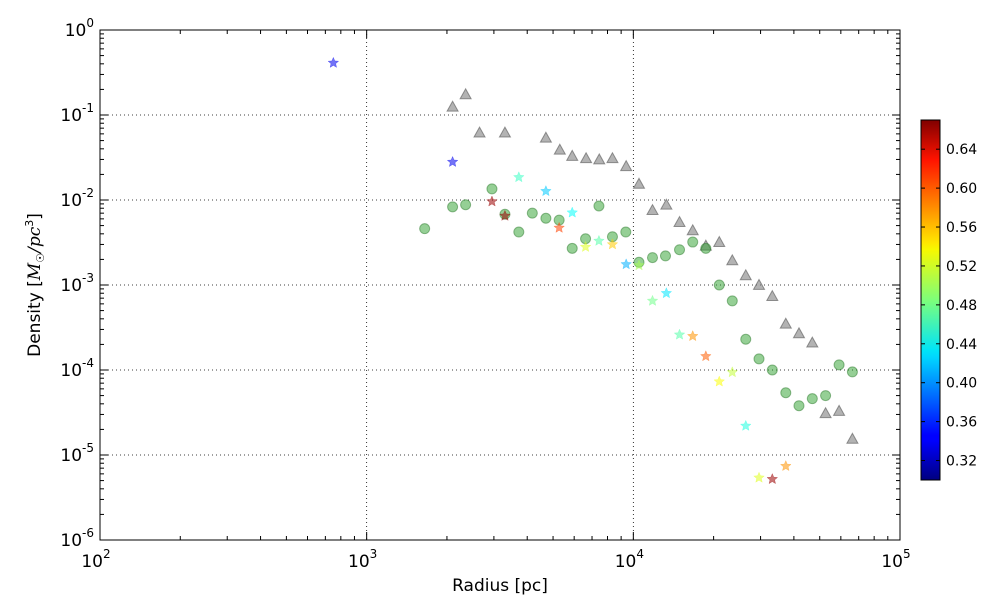 The image size is (1000, 600). Describe the element at coordinates (40, 258) in the screenshot. I see `y-axis-label-sub: ☉` at that location.